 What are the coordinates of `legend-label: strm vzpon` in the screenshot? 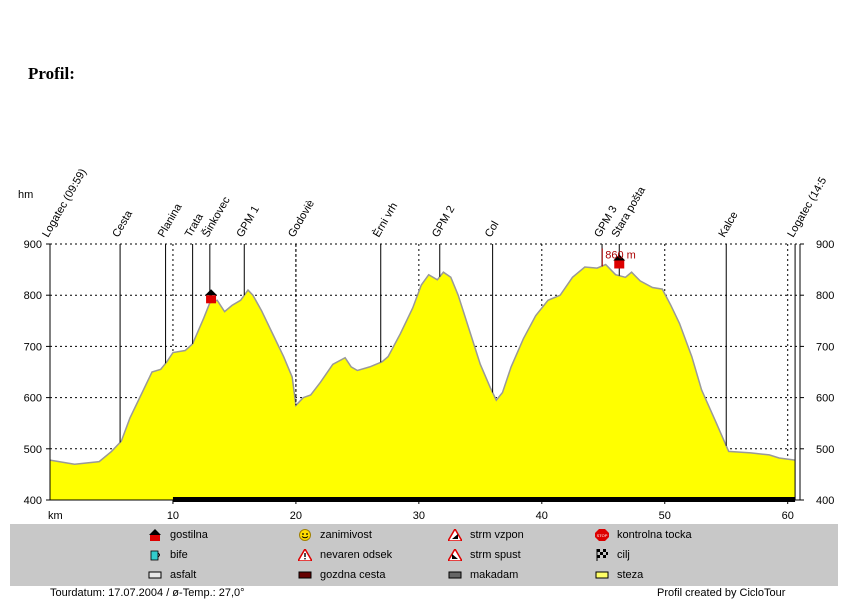 It's located at (497, 535).